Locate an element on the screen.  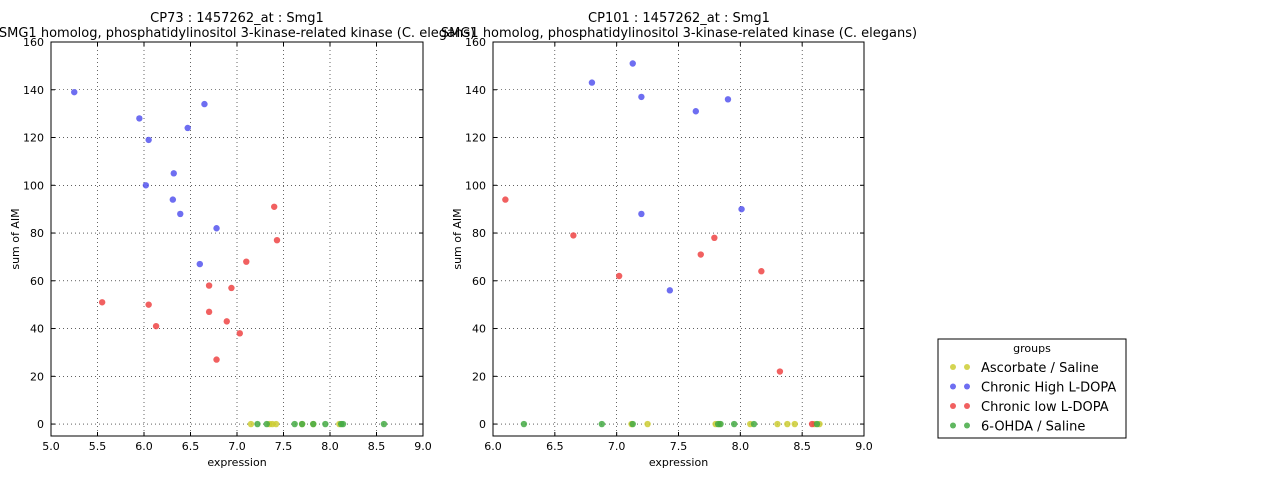
legend-box is located at coordinates (1032, 388).